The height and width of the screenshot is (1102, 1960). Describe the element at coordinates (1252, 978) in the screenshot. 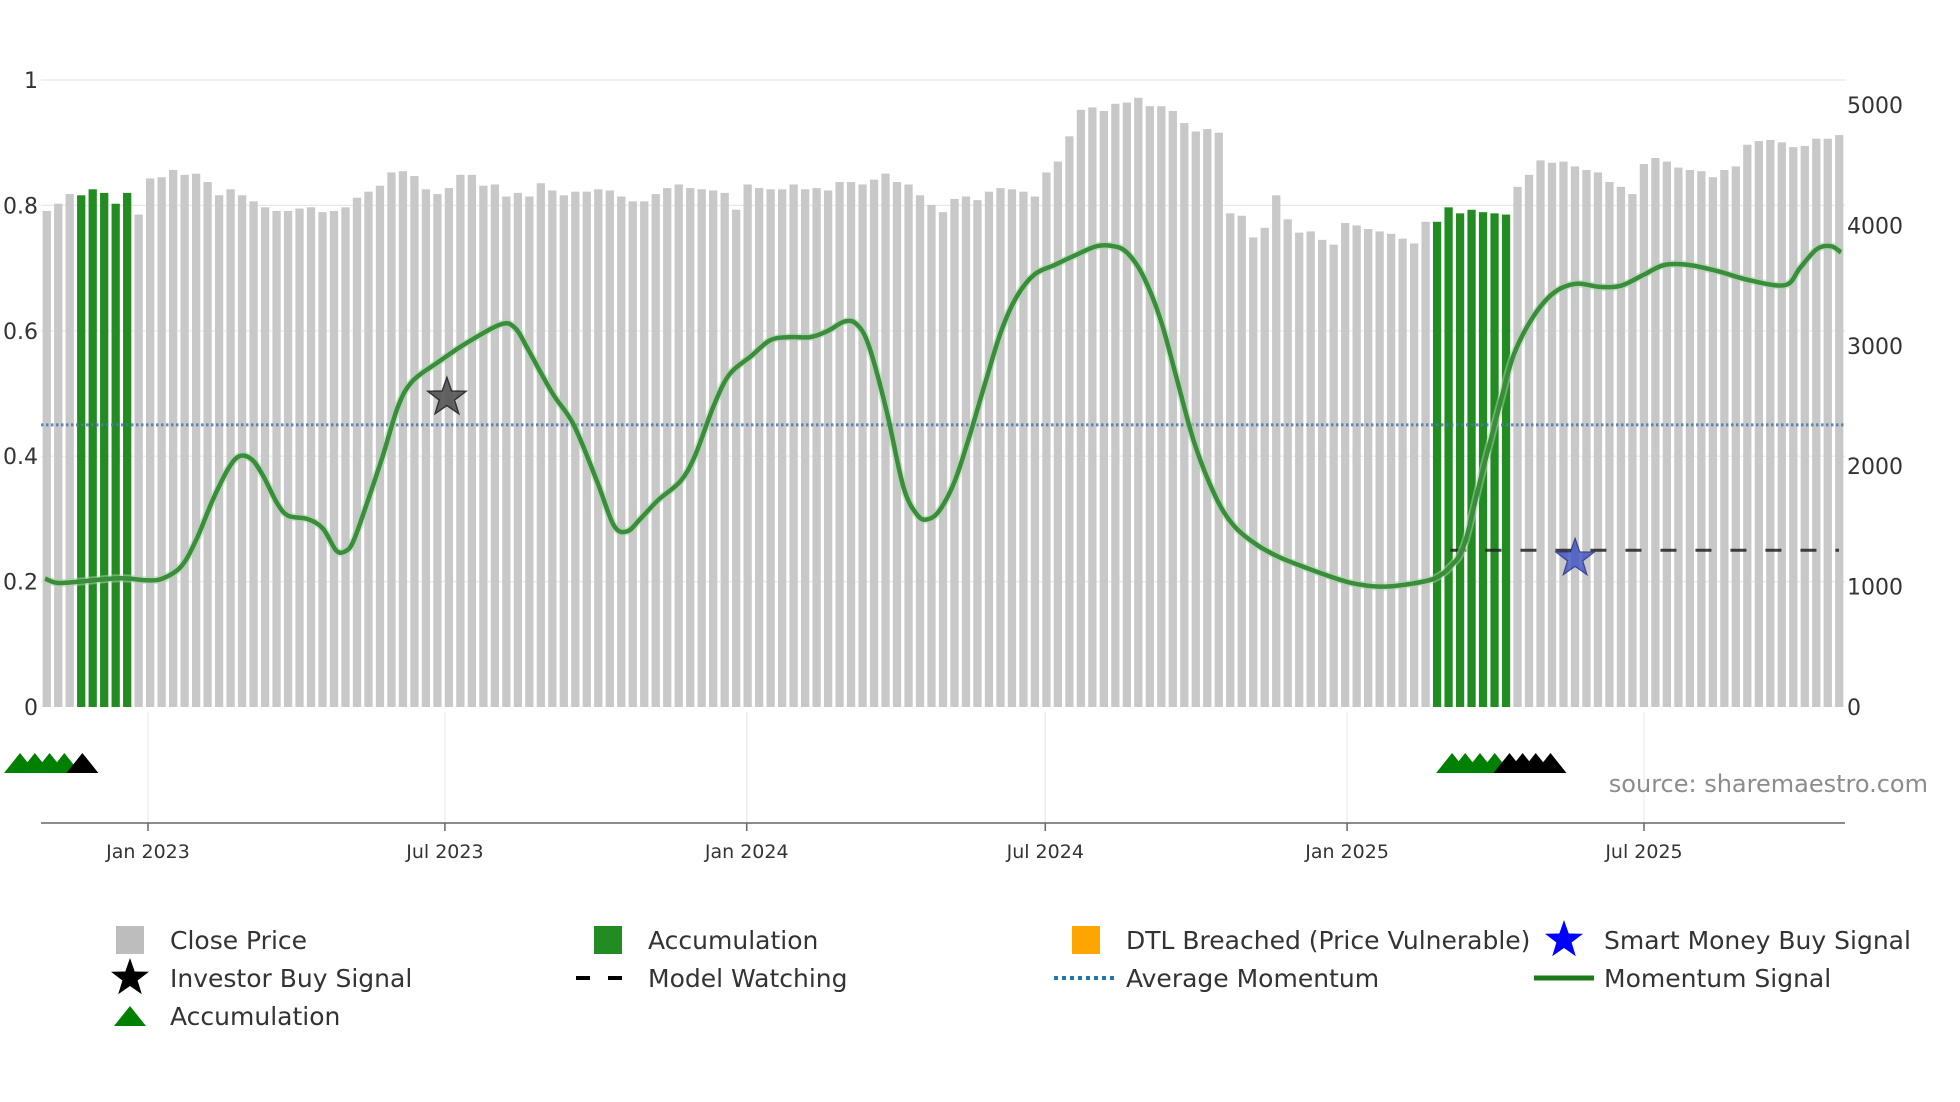

I see `legend-label: Average Momentum` at that location.